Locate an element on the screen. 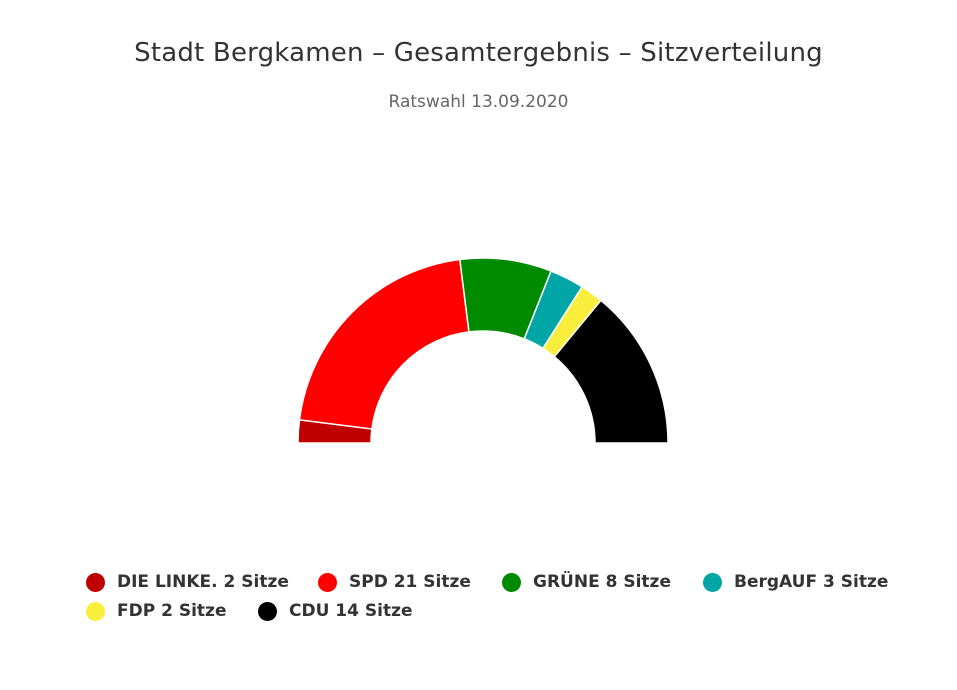  legend-label: FDP 2 Sitze is located at coordinates (172, 611).